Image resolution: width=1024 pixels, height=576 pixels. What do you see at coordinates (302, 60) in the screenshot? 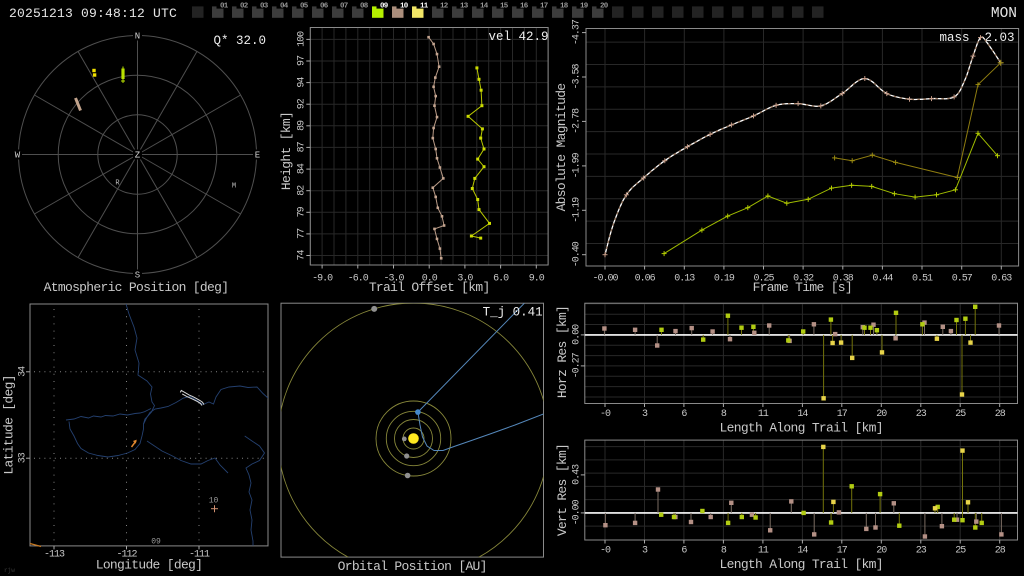
I see `svg-text: 97` at bounding box center [302, 60].